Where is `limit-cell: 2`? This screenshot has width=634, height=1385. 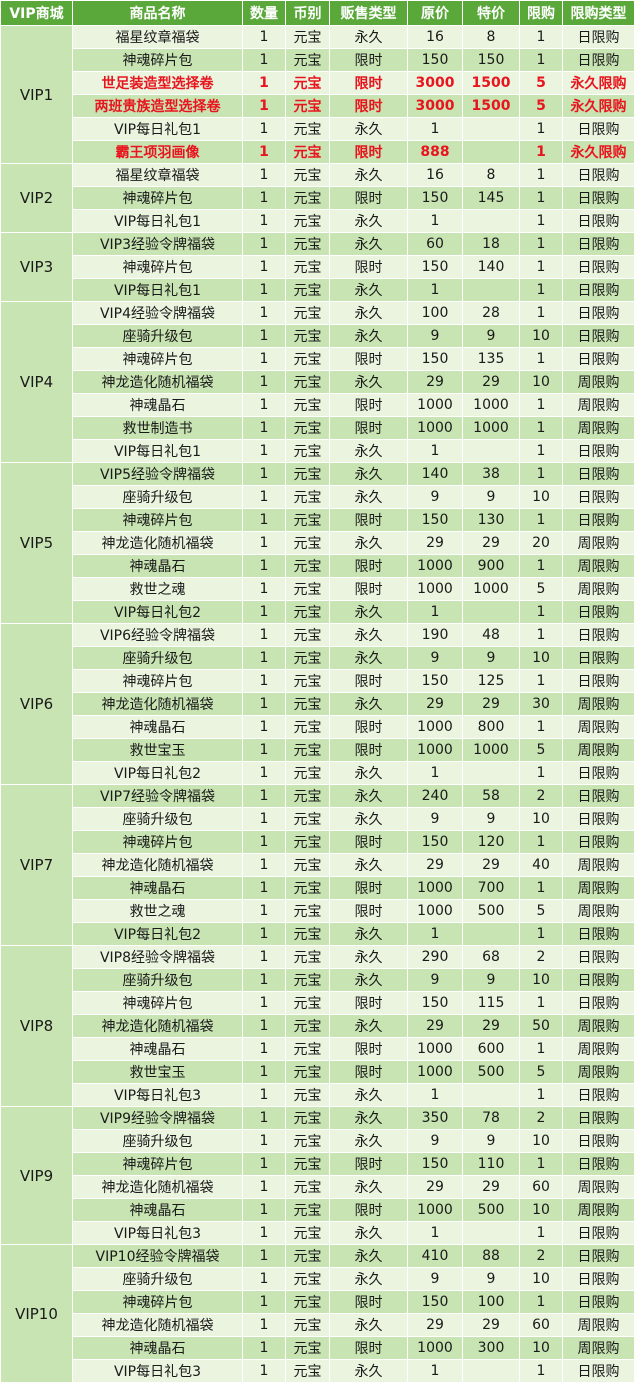 limit-cell: 2 is located at coordinates (541, 1118).